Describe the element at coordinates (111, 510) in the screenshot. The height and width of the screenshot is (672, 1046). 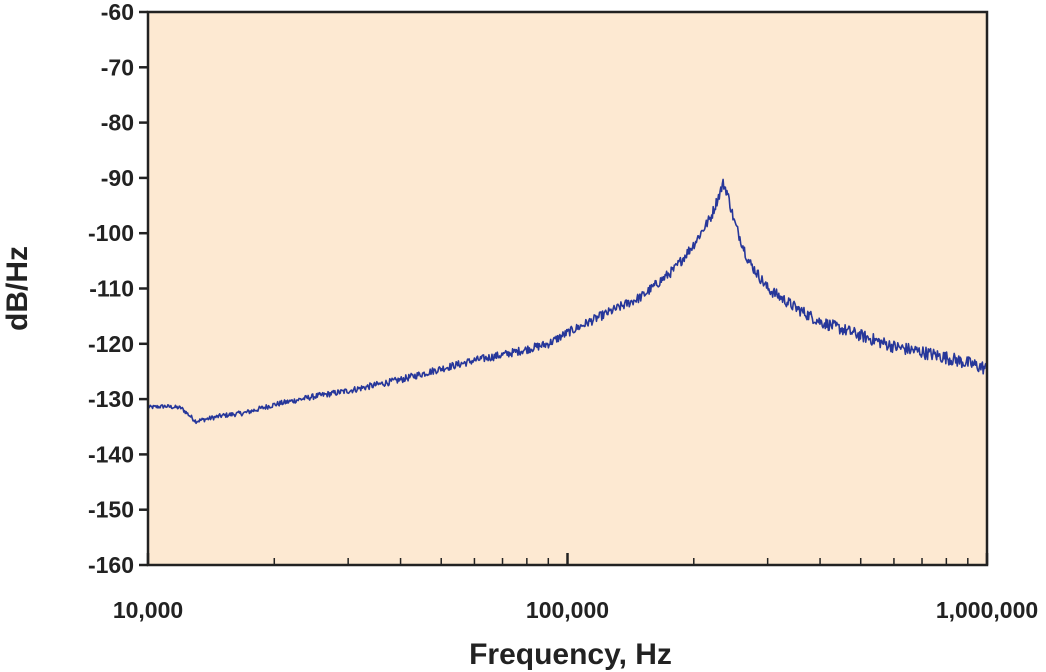
I see `y-tick-label: -150` at that location.